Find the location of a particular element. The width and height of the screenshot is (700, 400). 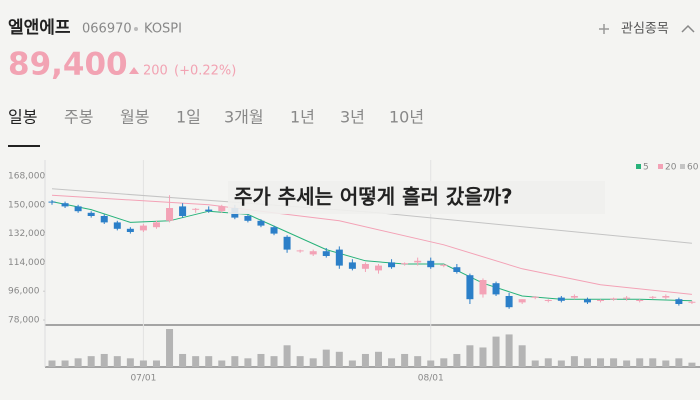

tabs: 일봉 주봉 월봉 1일 3개월 1년 3년 10년 is located at coordinates (216, 117).